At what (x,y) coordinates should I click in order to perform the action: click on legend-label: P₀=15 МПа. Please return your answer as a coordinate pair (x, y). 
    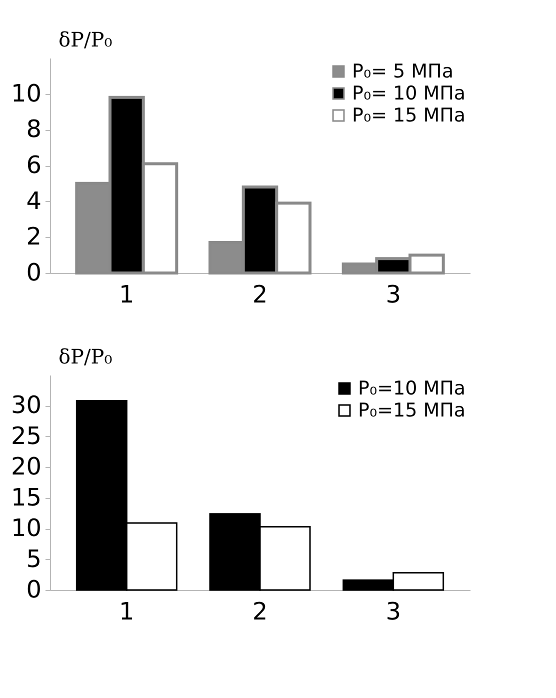
    Looking at the image, I should click on (412, 411).